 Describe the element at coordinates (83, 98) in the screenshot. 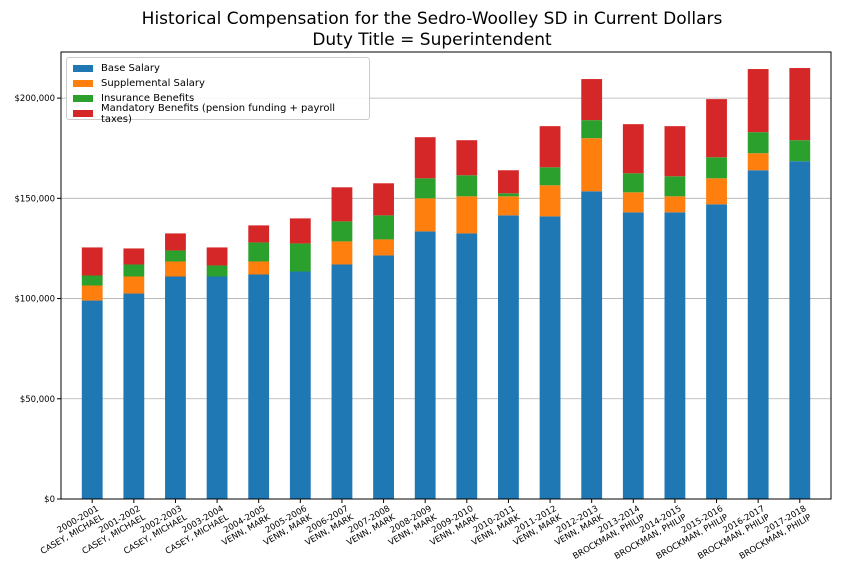

I see `legend-swatch-insurance-benefits` at that location.